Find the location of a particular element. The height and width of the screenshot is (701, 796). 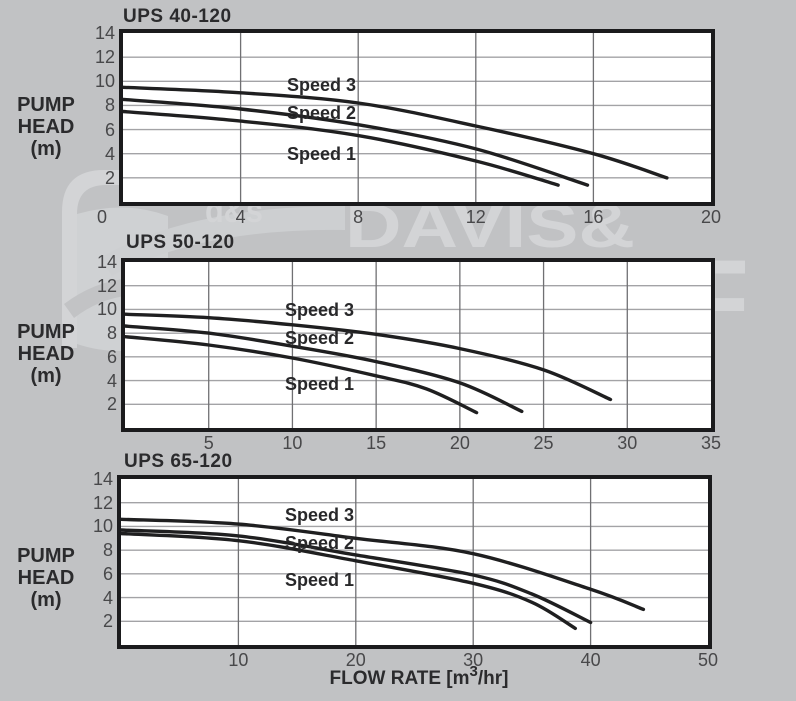

y-axis-label-chart3: PUMP HEAD (m) is located at coordinates (46, 578).